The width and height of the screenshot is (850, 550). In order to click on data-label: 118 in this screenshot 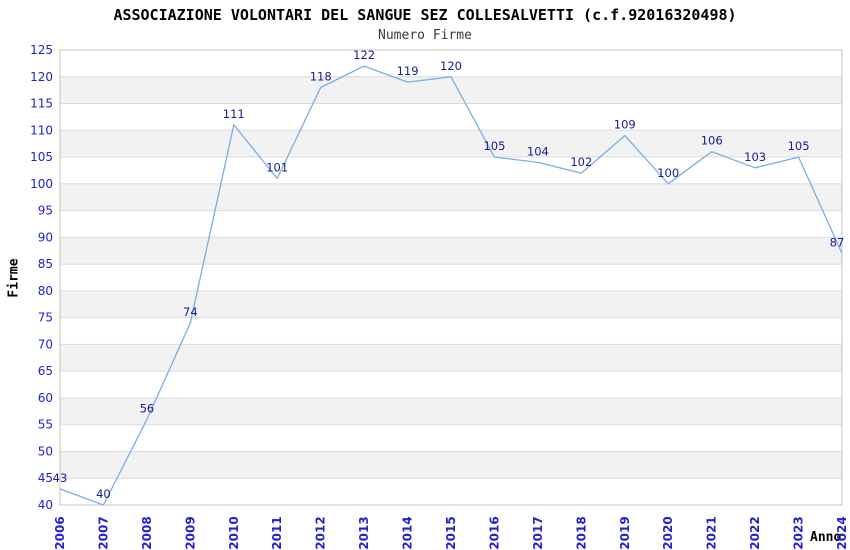, I will do `click(321, 76)`.